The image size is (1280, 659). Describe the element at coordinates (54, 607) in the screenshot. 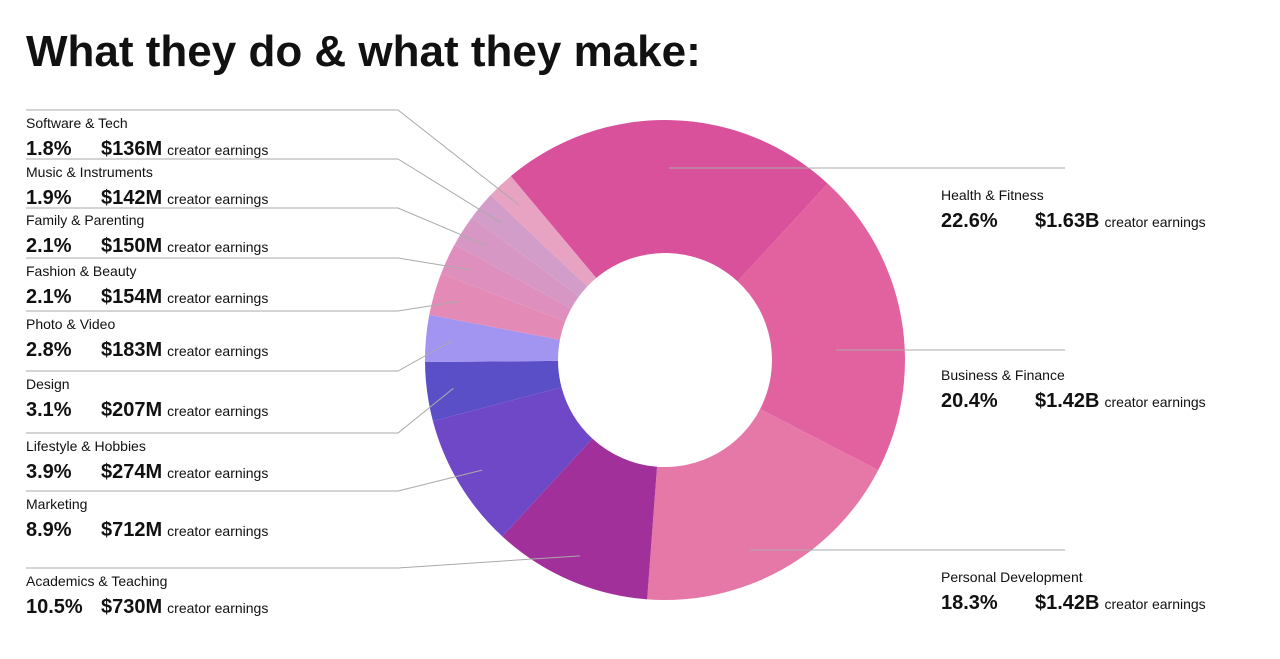

I see `percent-label: 10.5%` at that location.